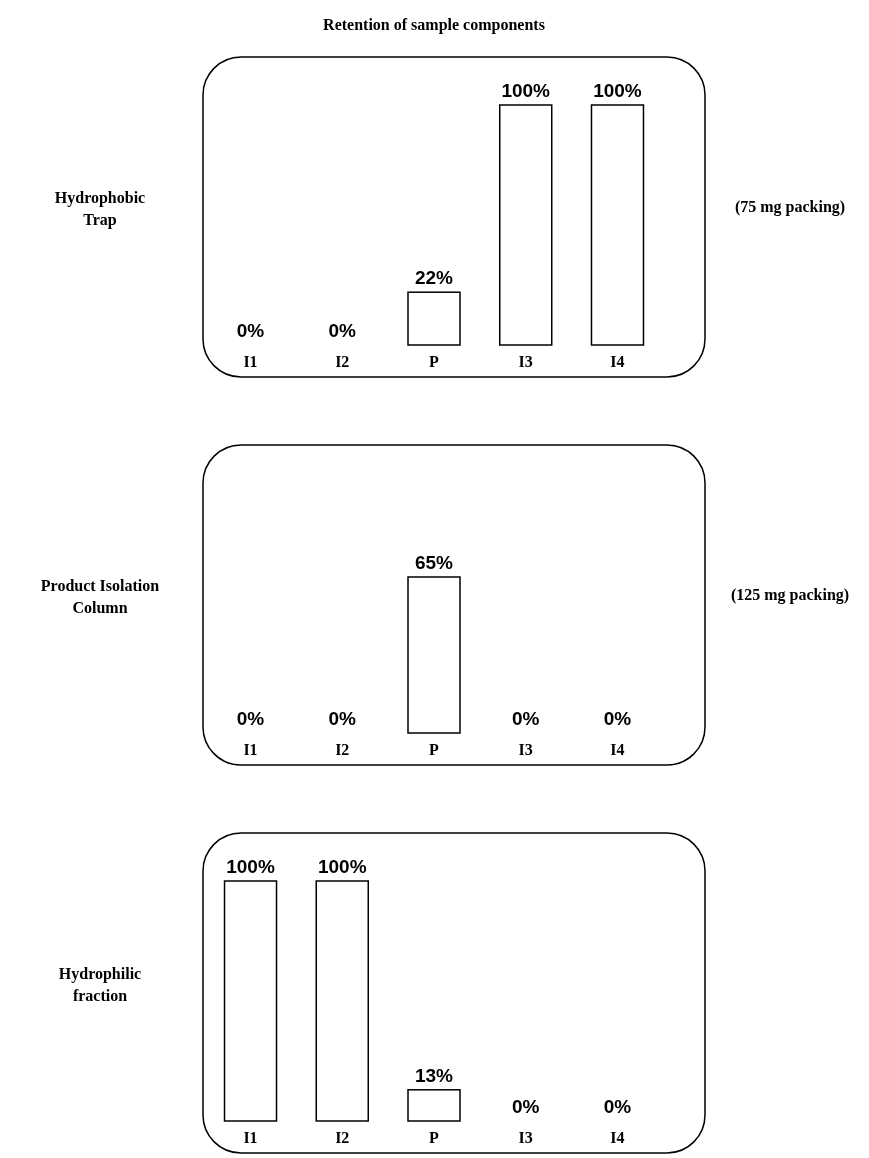  Describe the element at coordinates (434, 562) in the screenshot. I see `data-label: 65%` at that location.